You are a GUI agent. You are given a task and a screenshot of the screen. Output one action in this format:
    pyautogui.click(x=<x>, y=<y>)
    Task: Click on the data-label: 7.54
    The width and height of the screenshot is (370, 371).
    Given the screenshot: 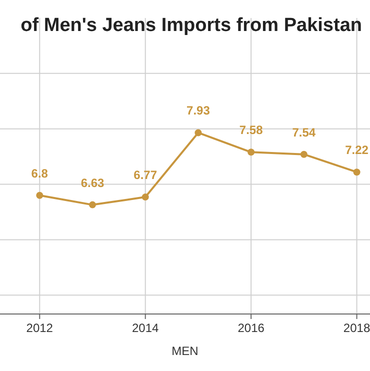 What is the action you would take?
    pyautogui.click(x=304, y=132)
    